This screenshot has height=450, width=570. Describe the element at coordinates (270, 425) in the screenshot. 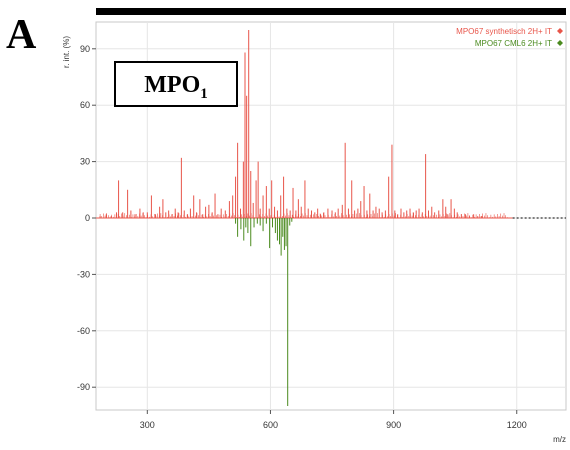

I see `x-tick-label: 600` at that location.